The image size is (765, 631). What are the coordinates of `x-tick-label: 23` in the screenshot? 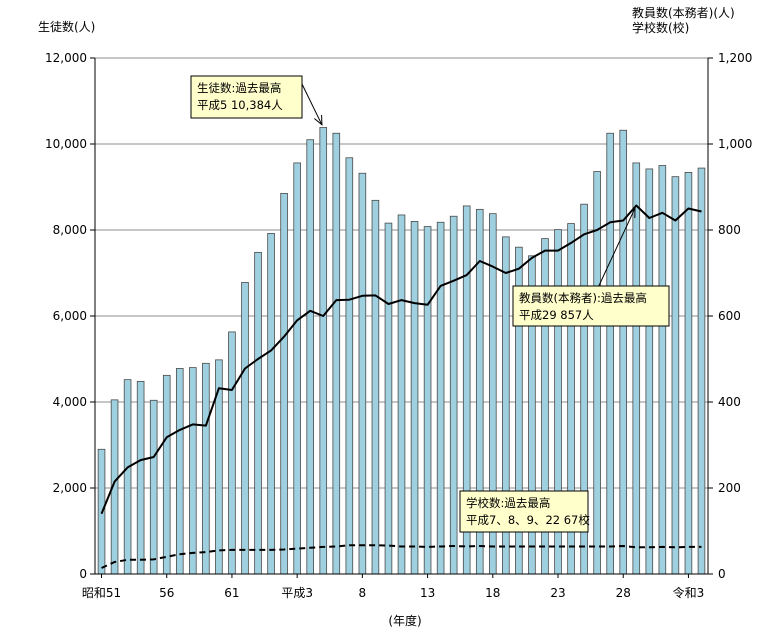 It's located at (557, 593).